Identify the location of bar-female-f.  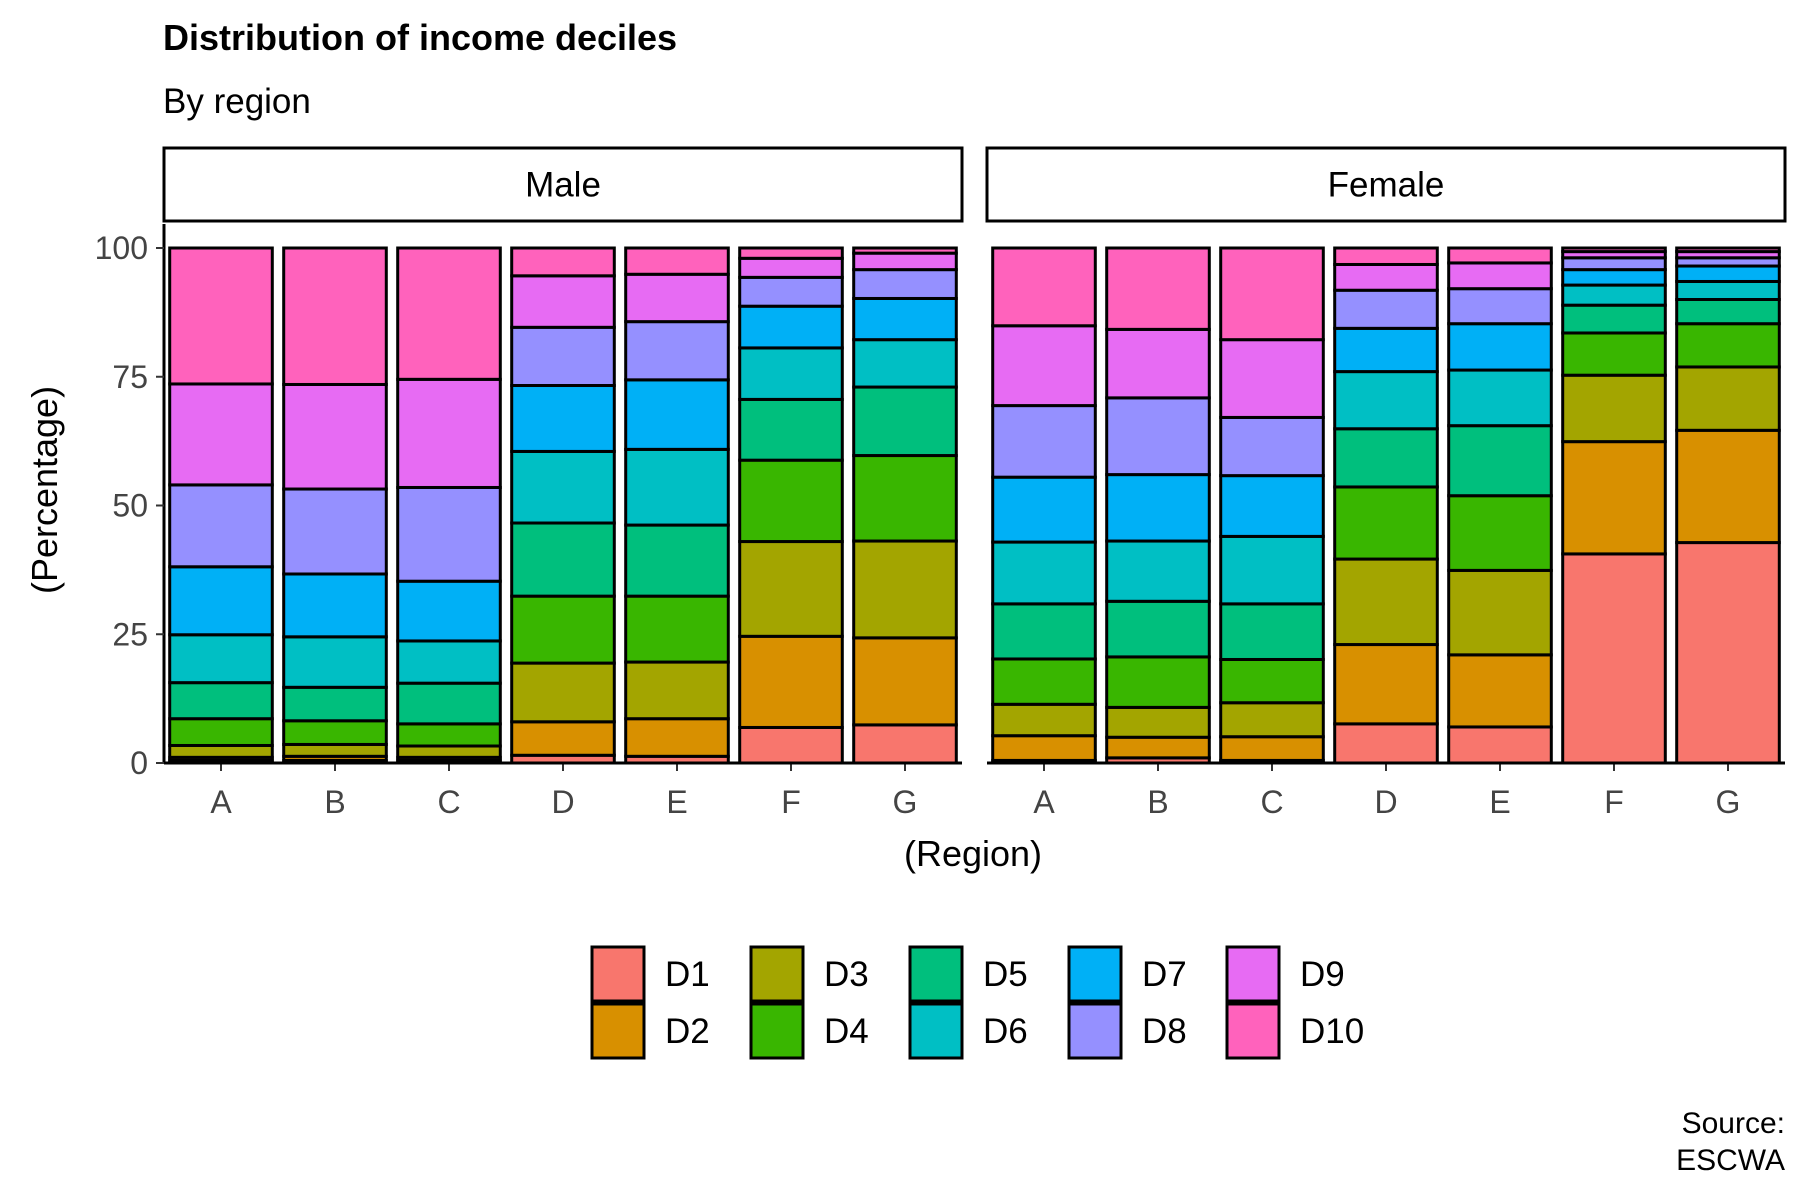
(1614, 505).